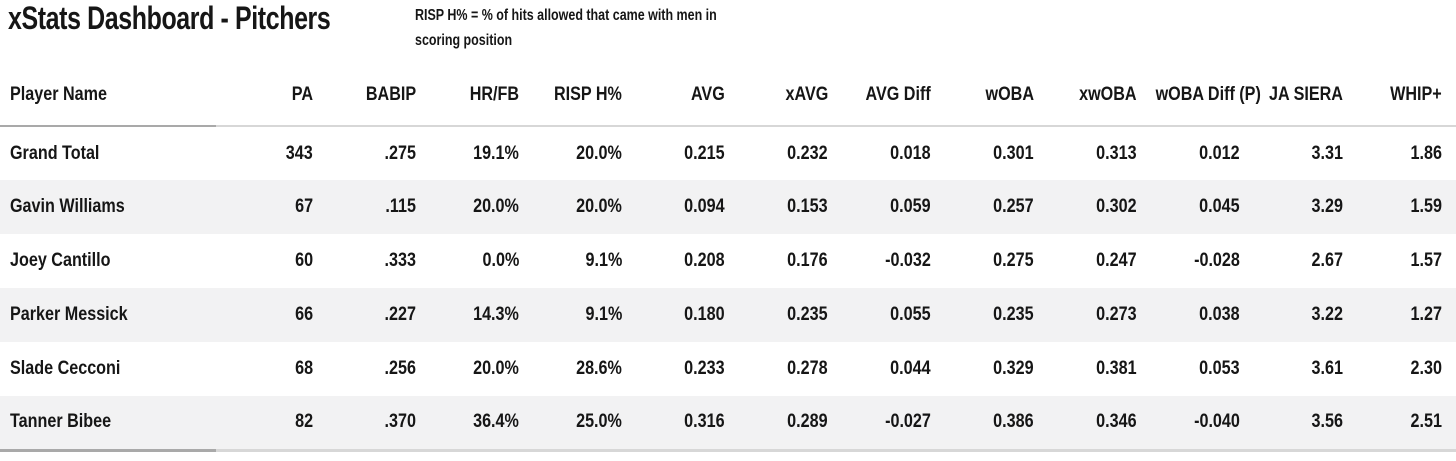 The image size is (1456, 461). I want to click on stat-cell: 3.61, so click(1291, 369).